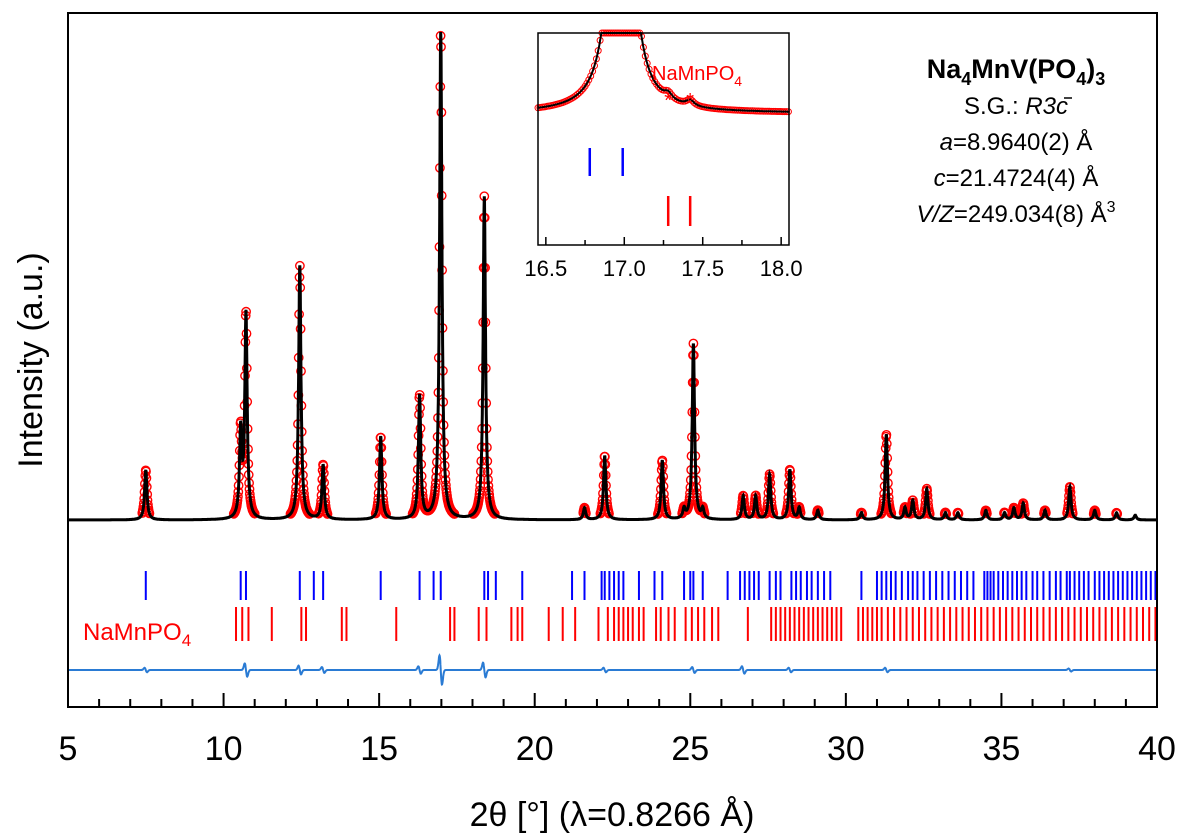 The height and width of the screenshot is (836, 1184). What do you see at coordinates (612, 669) in the screenshot?
I see `difference-series` at bounding box center [612, 669].